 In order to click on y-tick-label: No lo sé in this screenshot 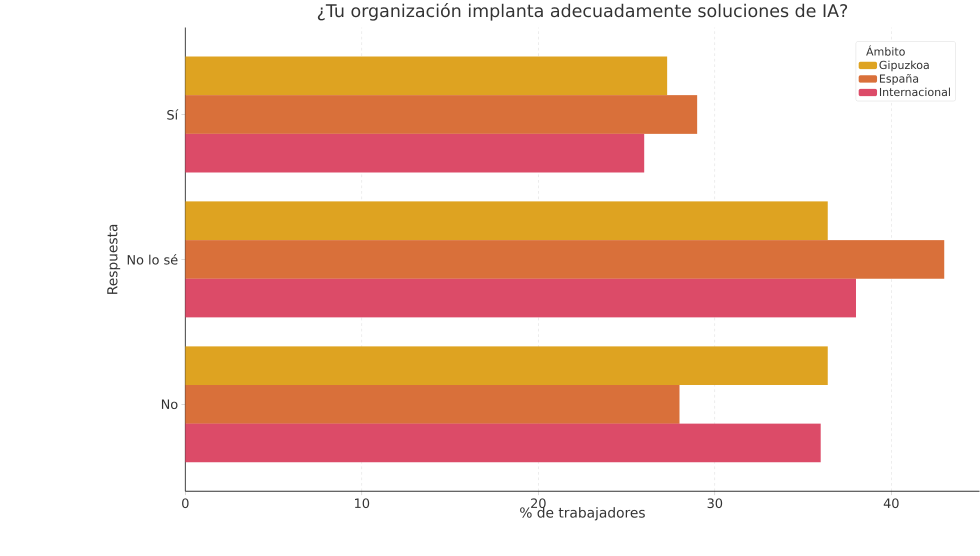, I will do `click(153, 259)`.